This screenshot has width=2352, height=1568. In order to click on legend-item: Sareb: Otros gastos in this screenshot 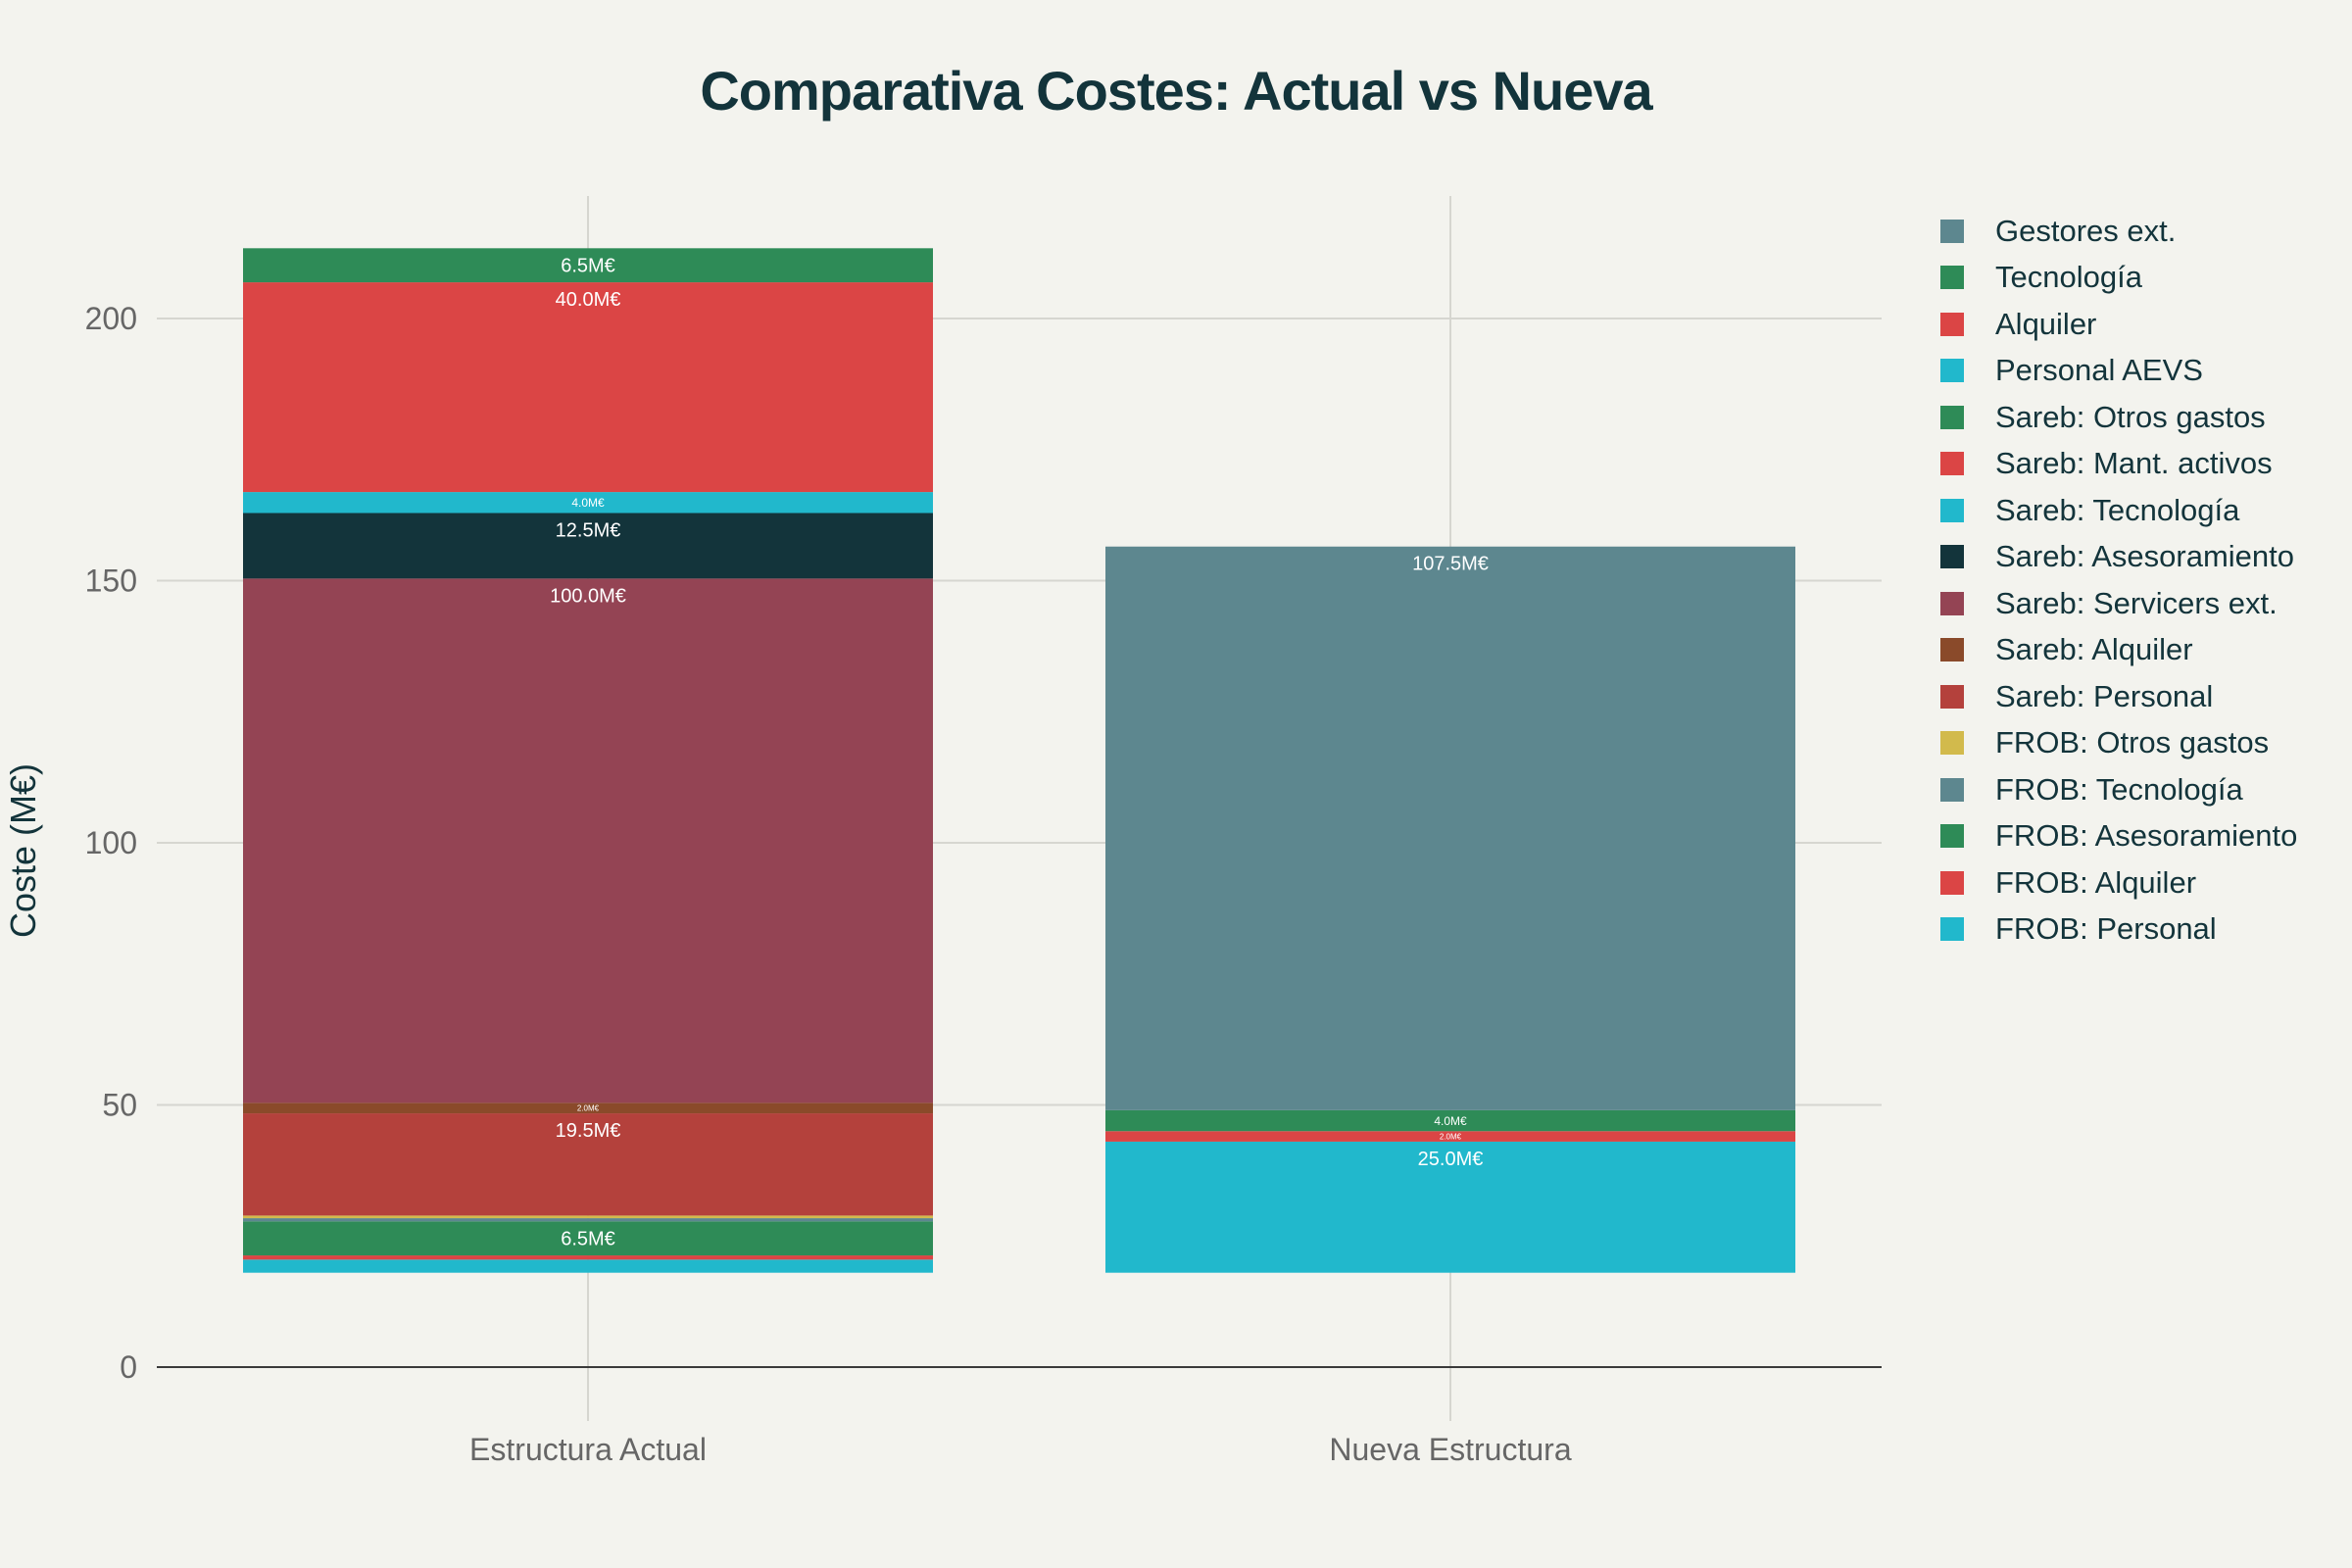, I will do `click(2118, 417)`.